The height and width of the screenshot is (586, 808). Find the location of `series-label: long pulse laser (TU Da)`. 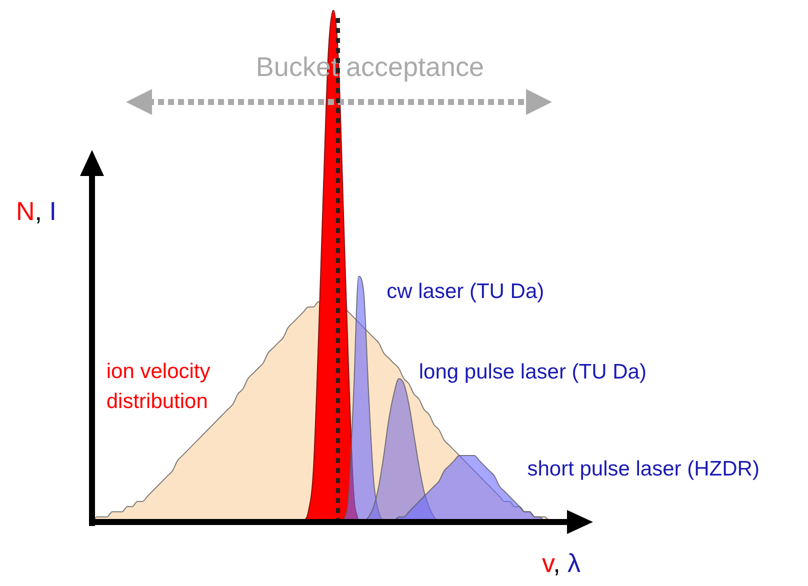

series-label: long pulse laser (TU Da) is located at coordinates (532, 372).